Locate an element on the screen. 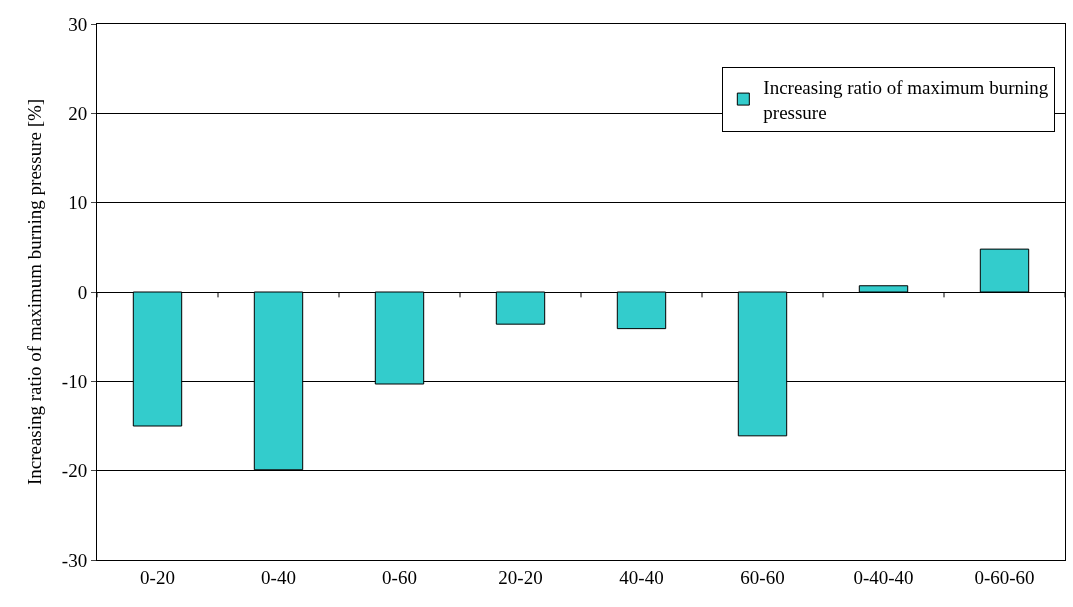  x-tick-label: 0-40 is located at coordinates (278, 577).